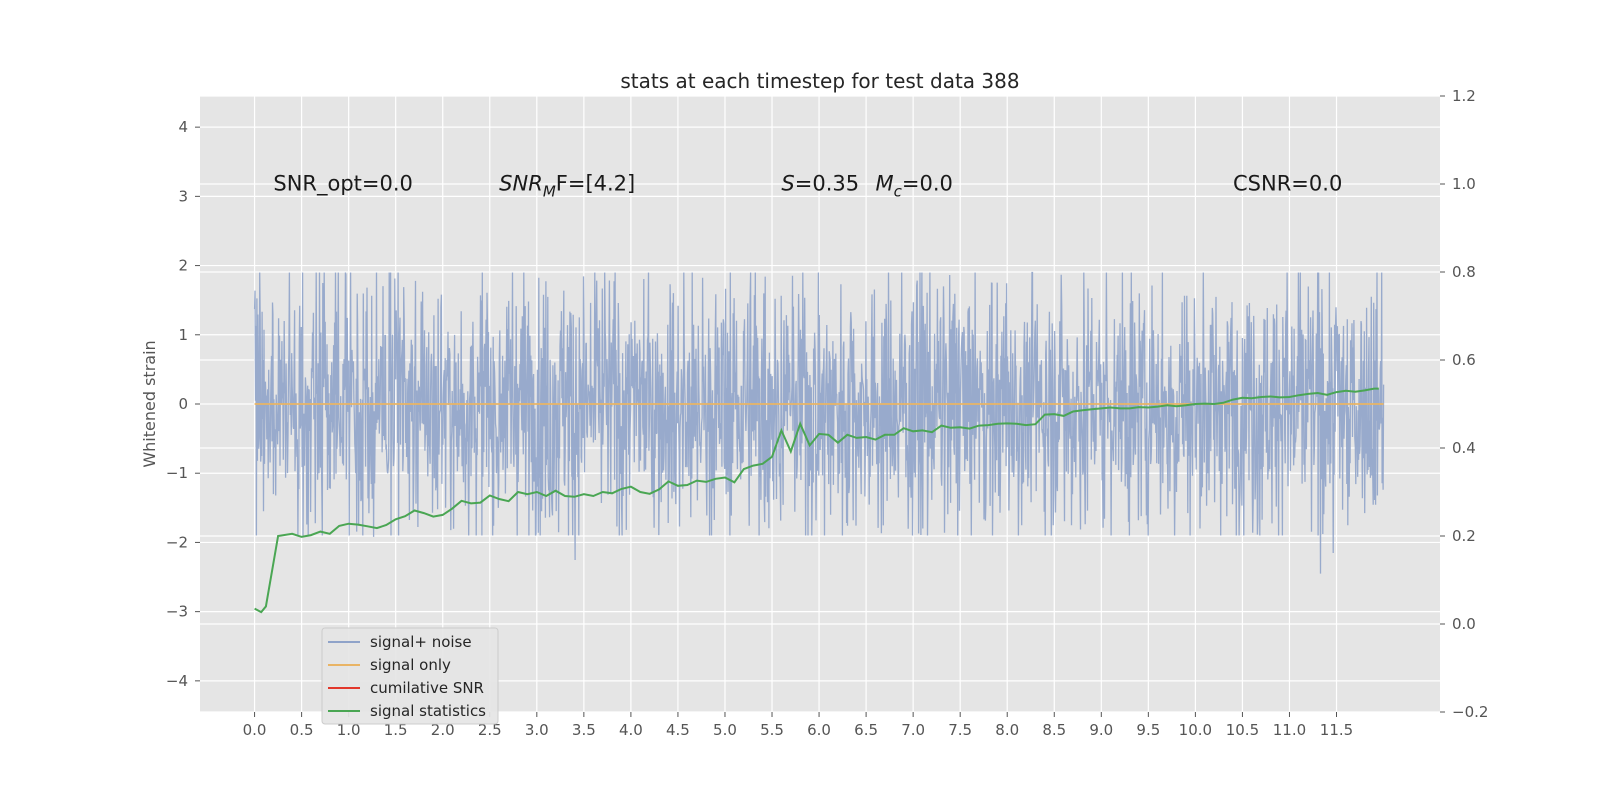 Image resolution: width=1600 pixels, height=804 pixels. Describe the element at coordinates (1464, 448) in the screenshot. I see `y-tick-label-right: 0.4` at that location.